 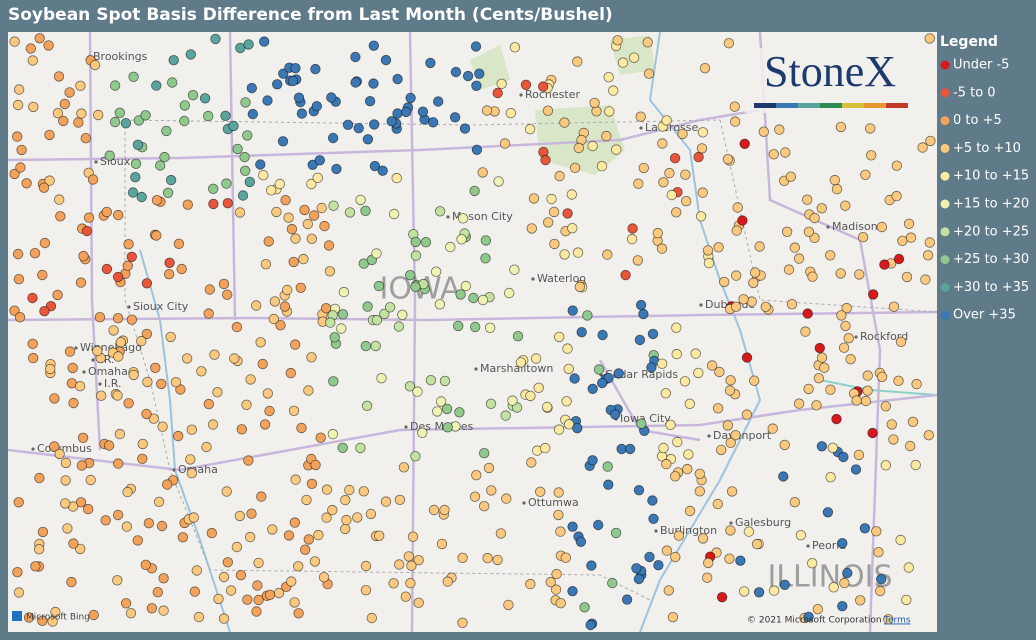 I want to click on place-label: Sioux City, so click(x=161, y=306).